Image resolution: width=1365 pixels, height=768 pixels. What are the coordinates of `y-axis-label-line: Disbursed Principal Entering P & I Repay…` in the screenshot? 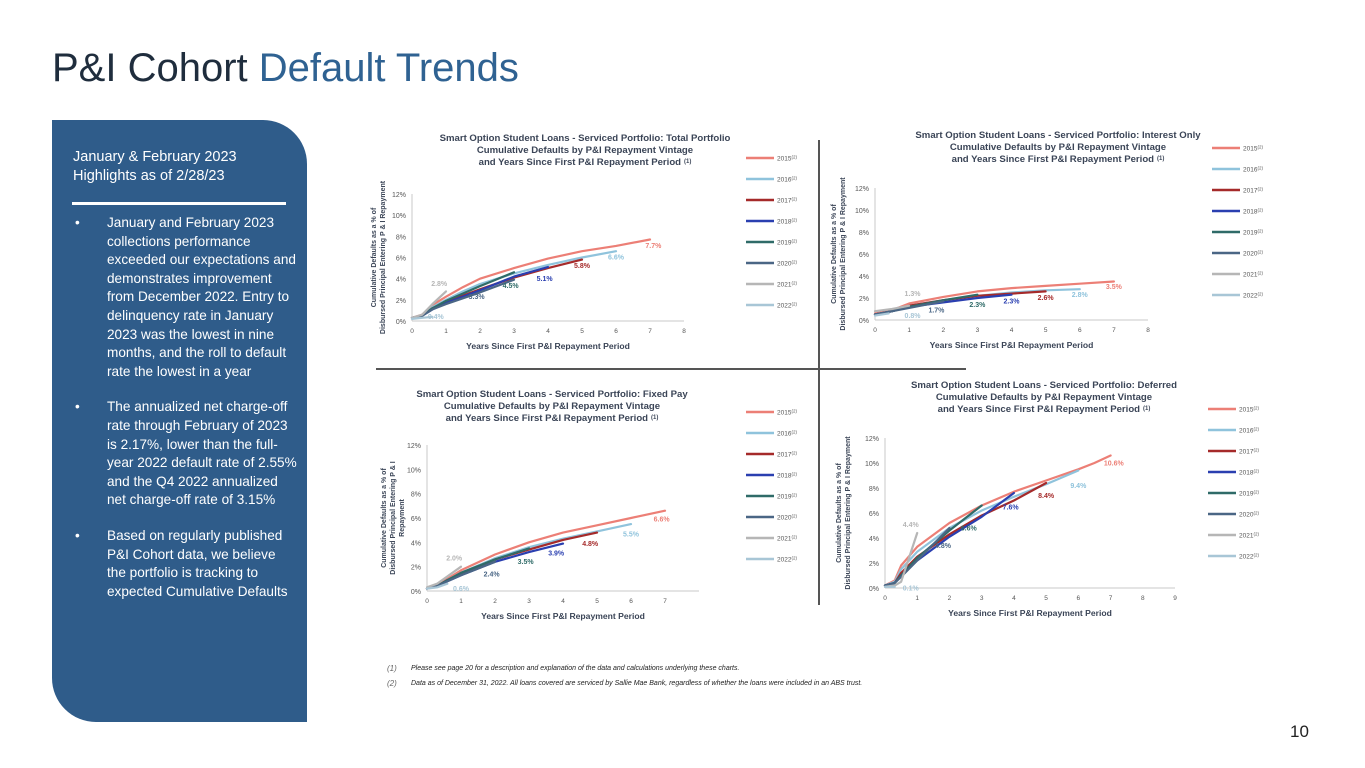 It's located at (383, 257).